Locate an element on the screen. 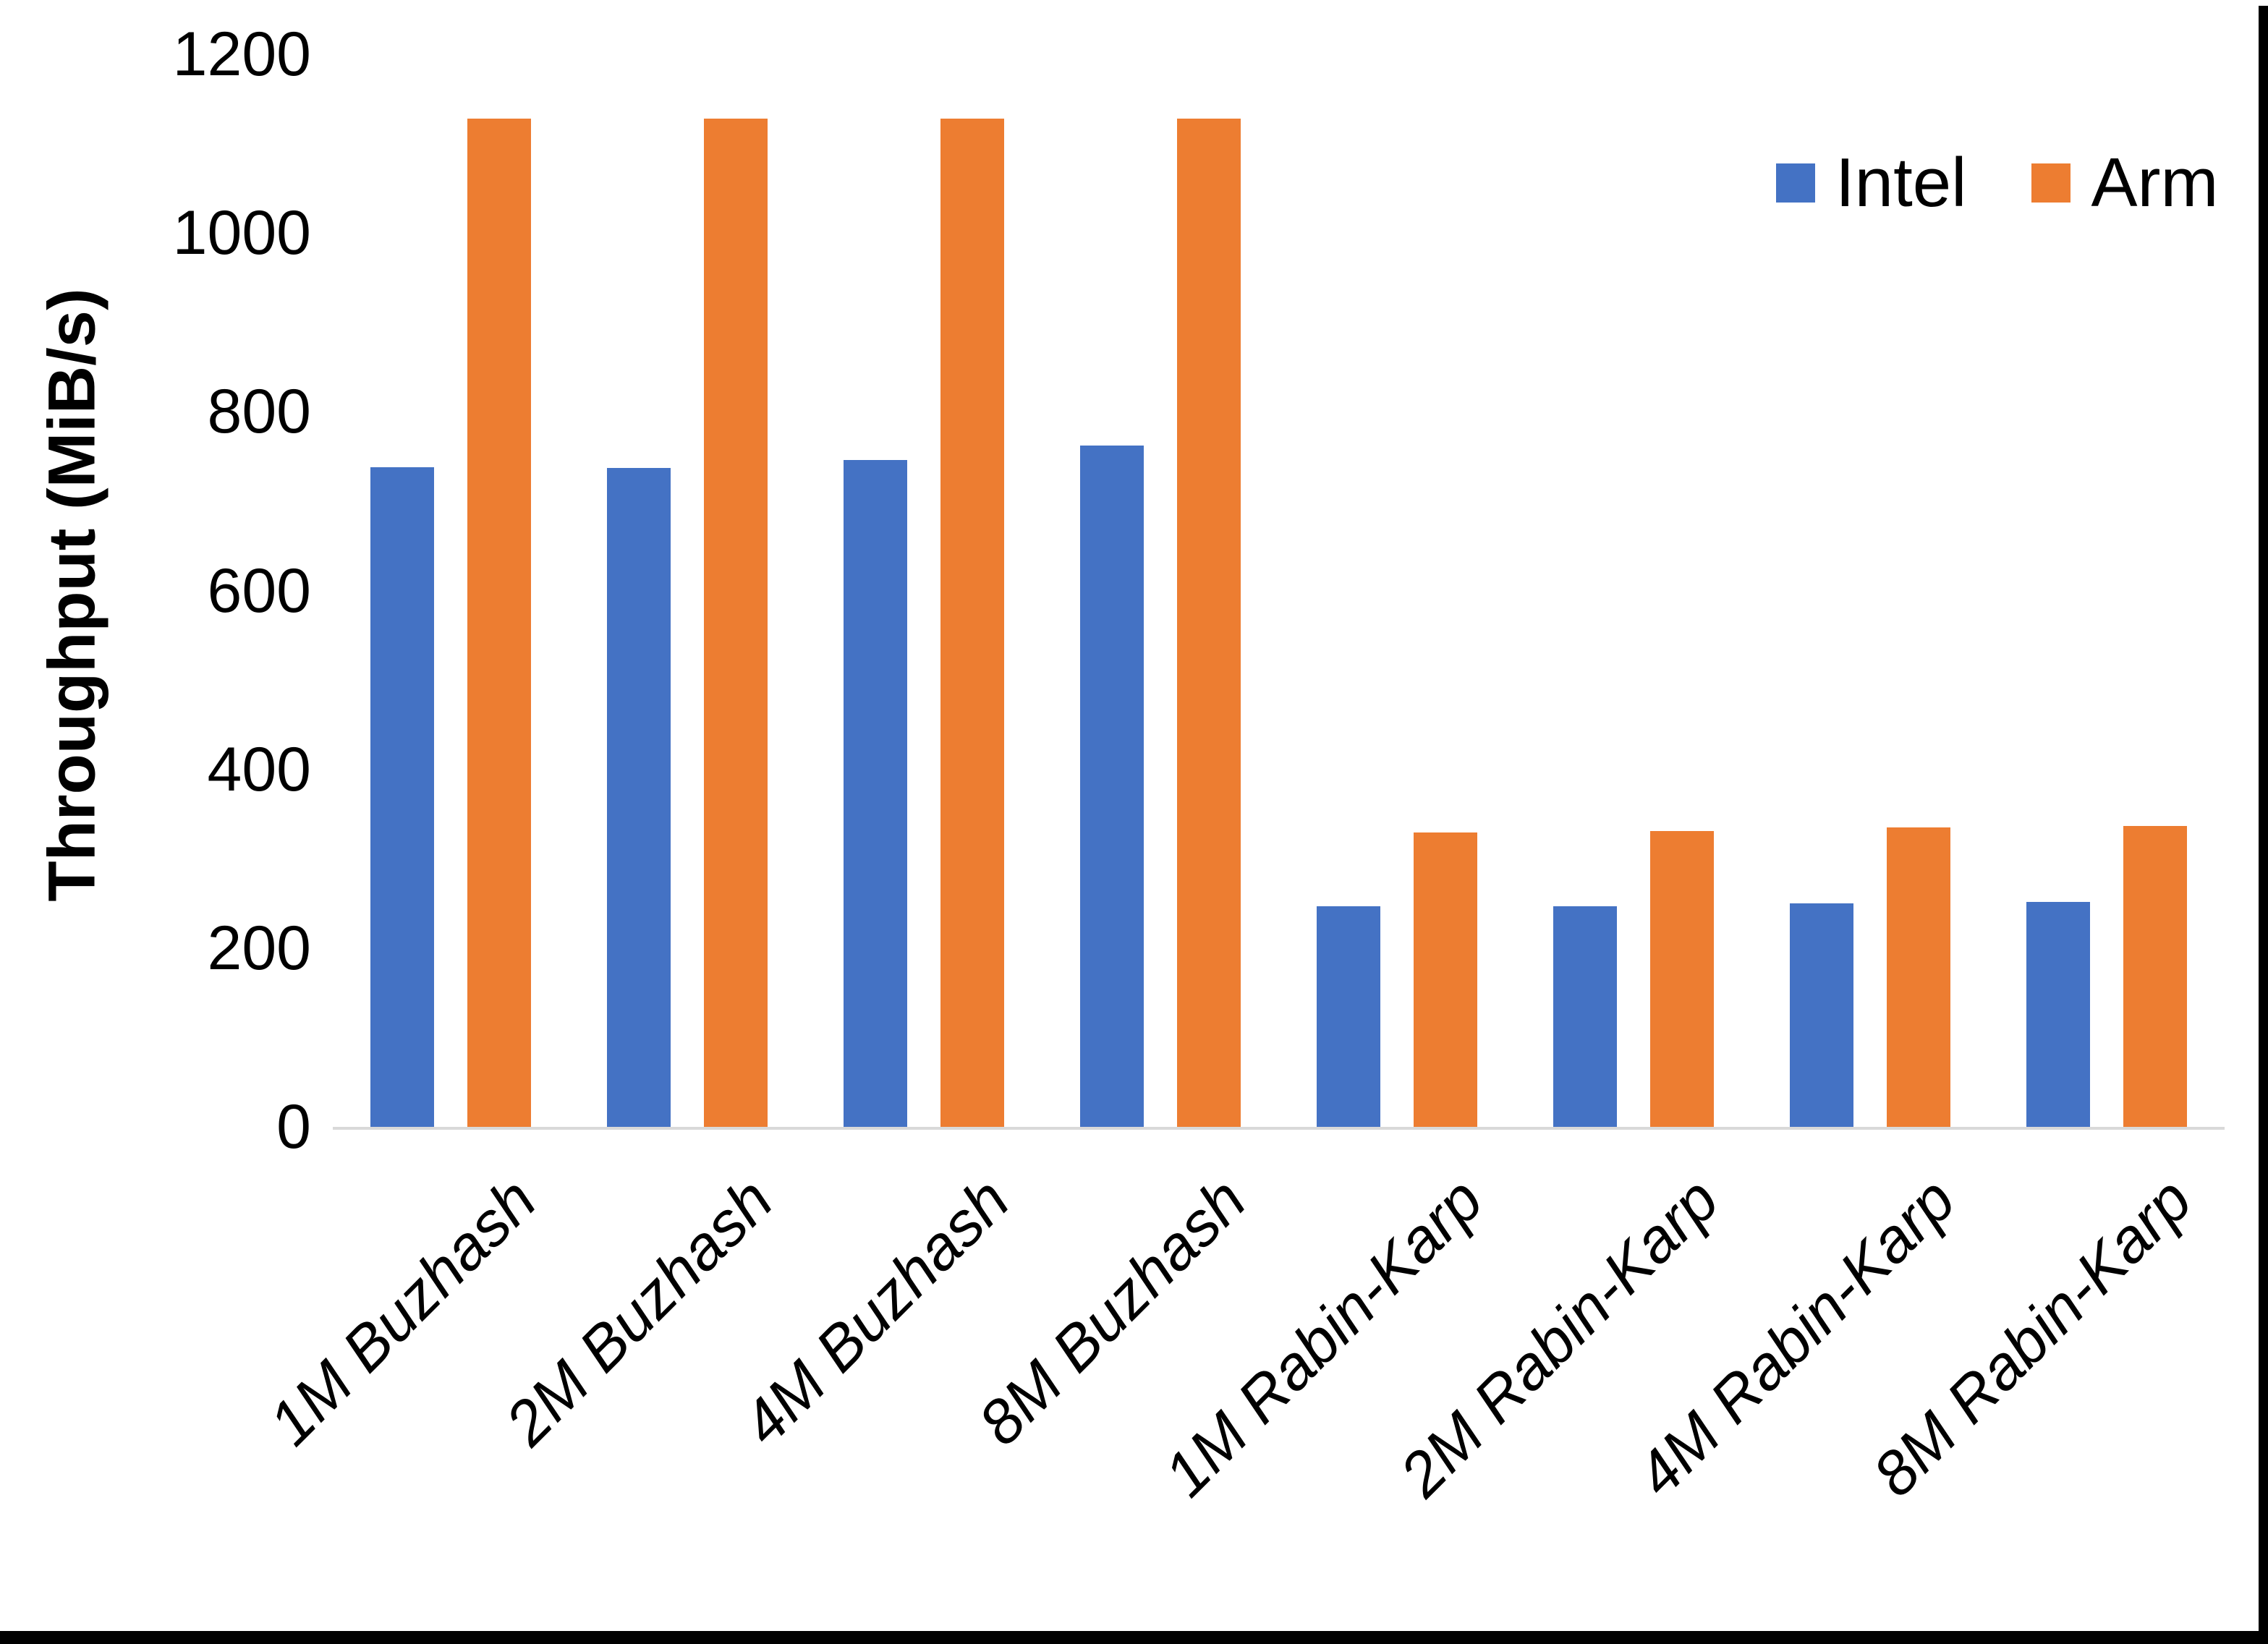  legend-swatch-intel is located at coordinates (1795, 183).